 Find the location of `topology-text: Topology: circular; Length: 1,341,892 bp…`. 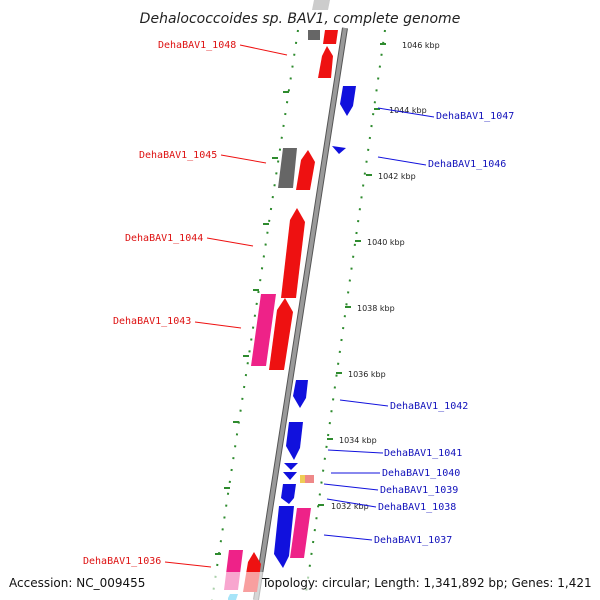

topology-text: Topology: circular; Length: 1,341,892 bp… is located at coordinates (426, 583).